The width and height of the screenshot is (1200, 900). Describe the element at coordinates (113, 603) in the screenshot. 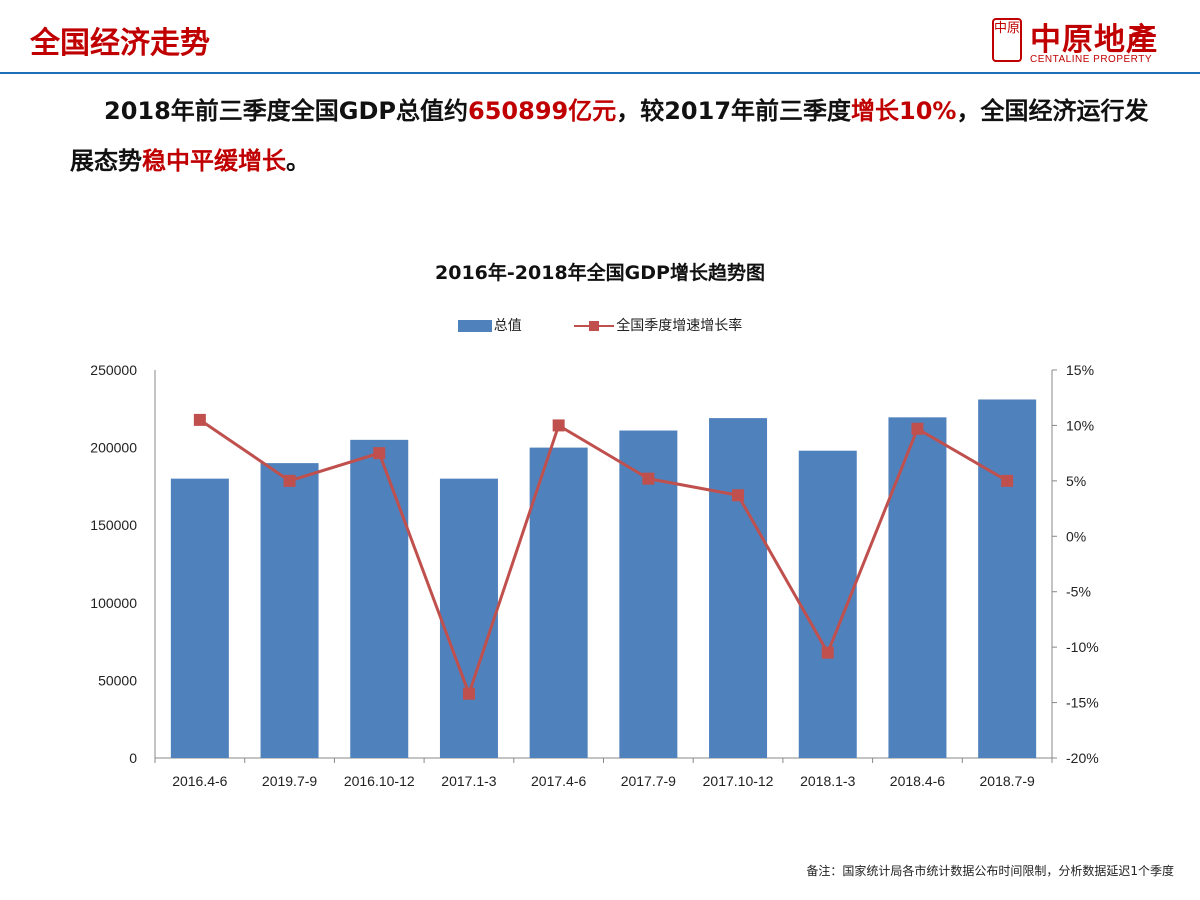

I see `y-left-tick-label: 100000` at that location.